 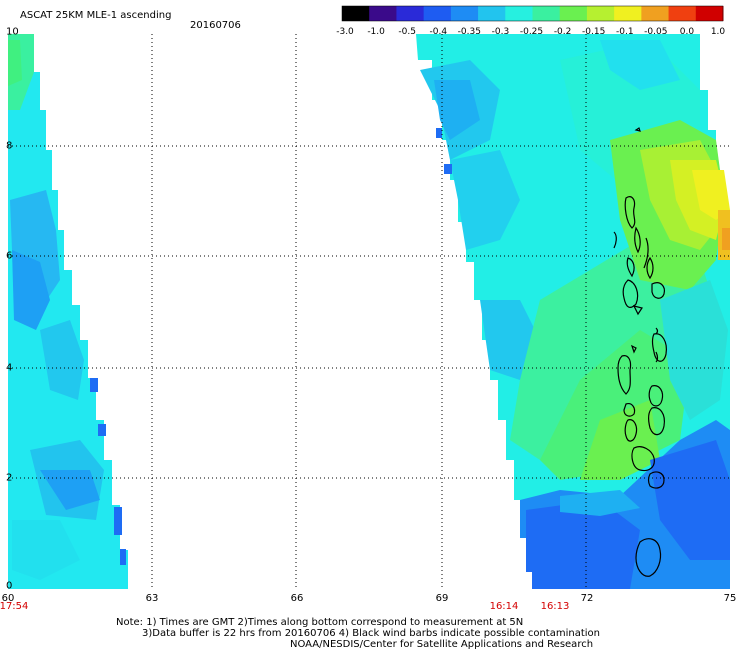 I want to click on colorbar-label: -0.25, so click(x=531, y=32).